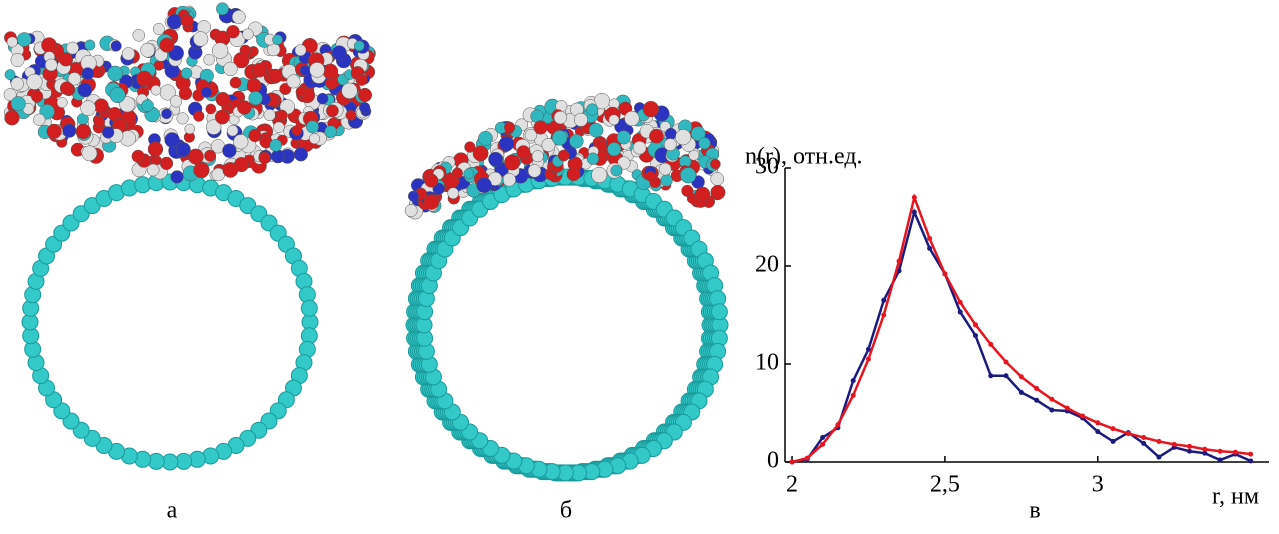  Describe the element at coordinates (1098, 485) in the screenshot. I see `x-tick-label: 3` at that location.